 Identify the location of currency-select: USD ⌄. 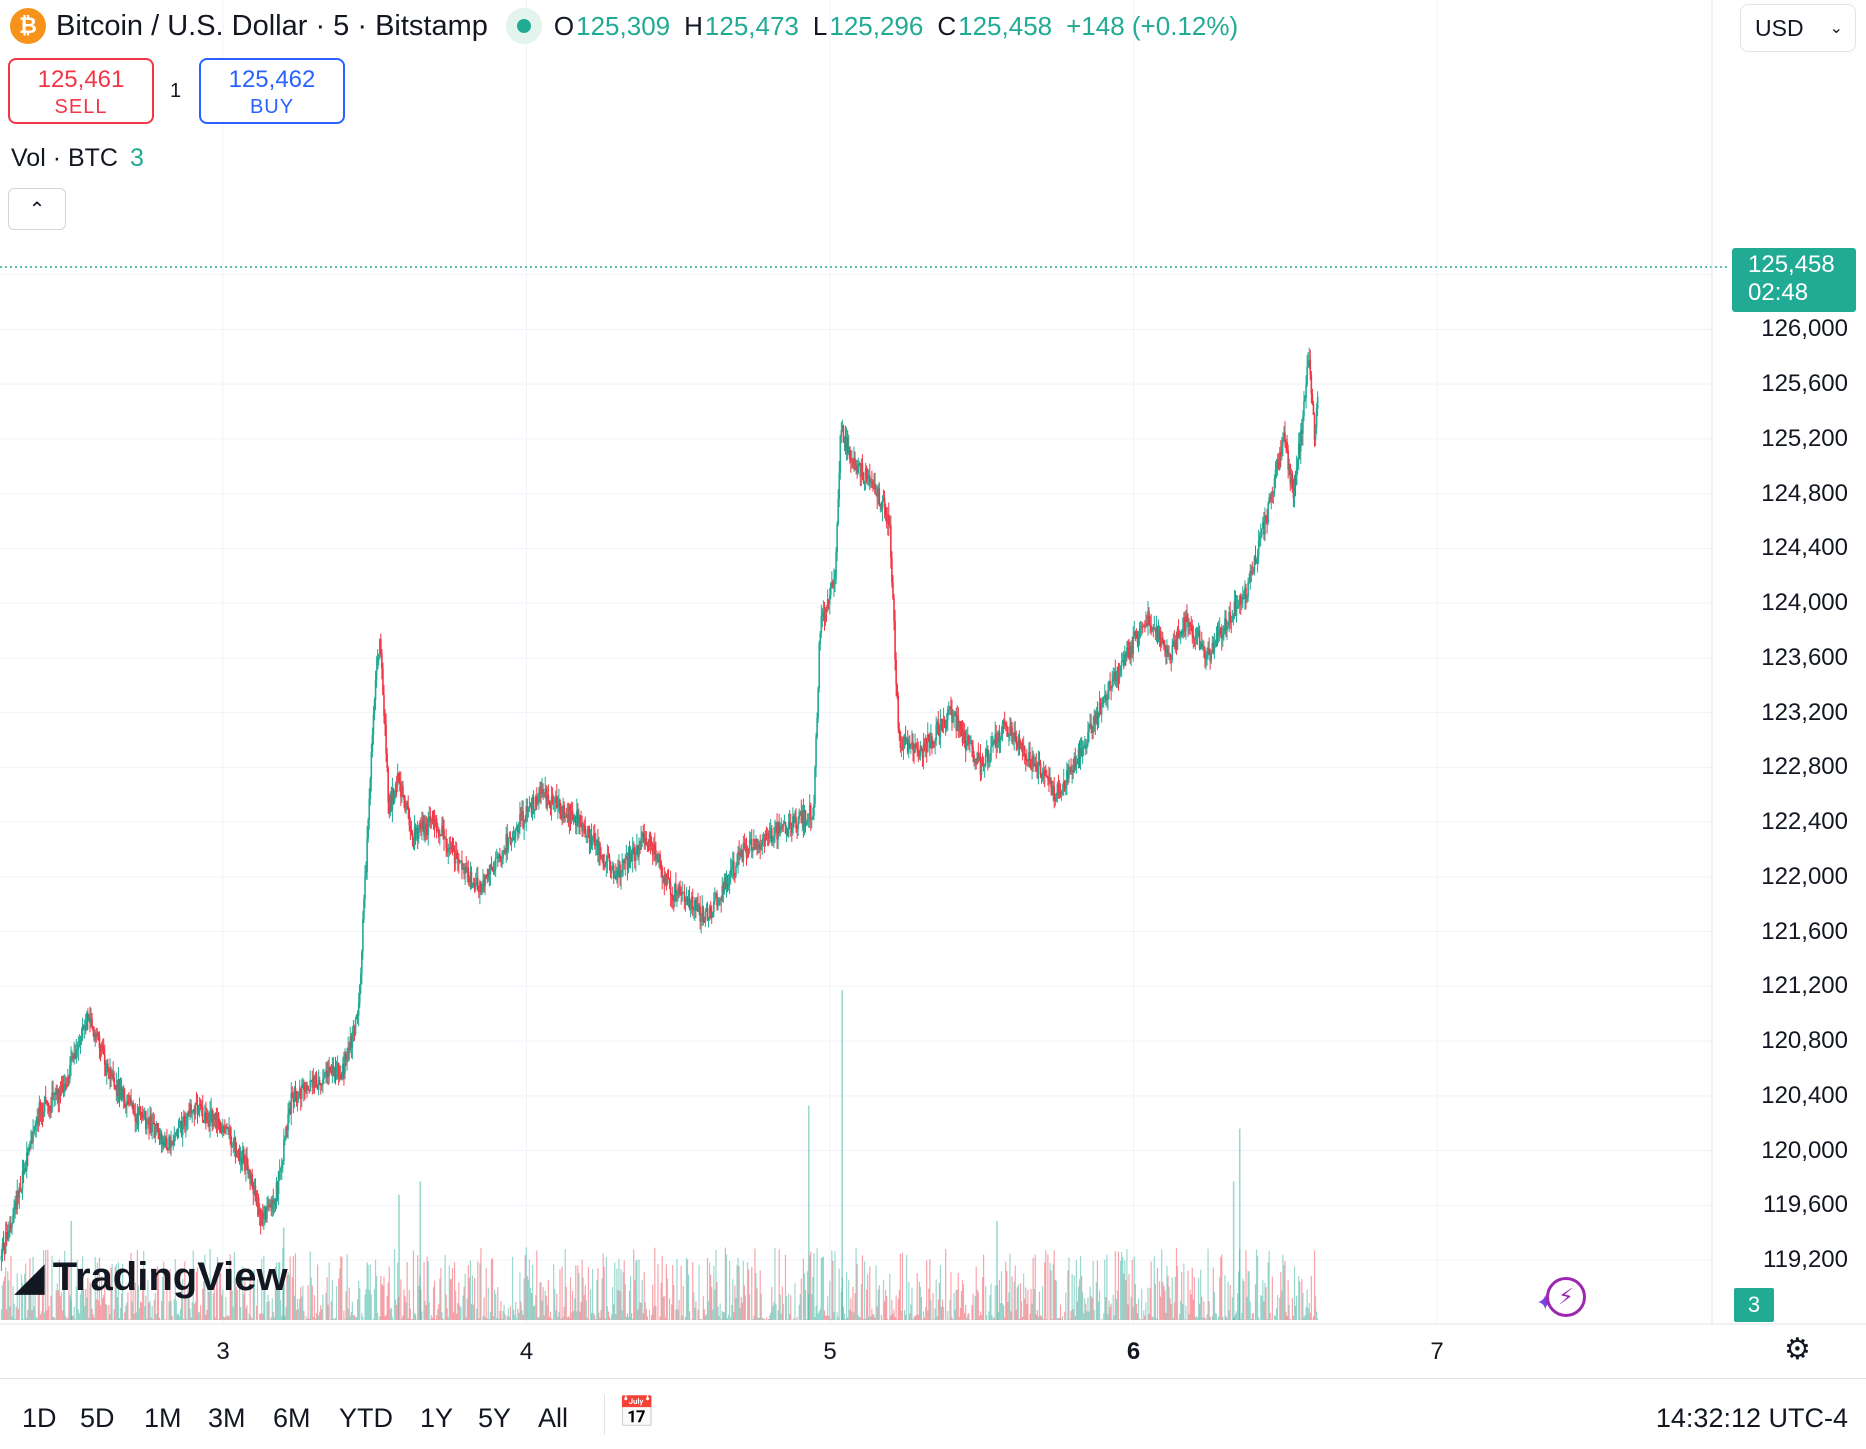
(1798, 28).